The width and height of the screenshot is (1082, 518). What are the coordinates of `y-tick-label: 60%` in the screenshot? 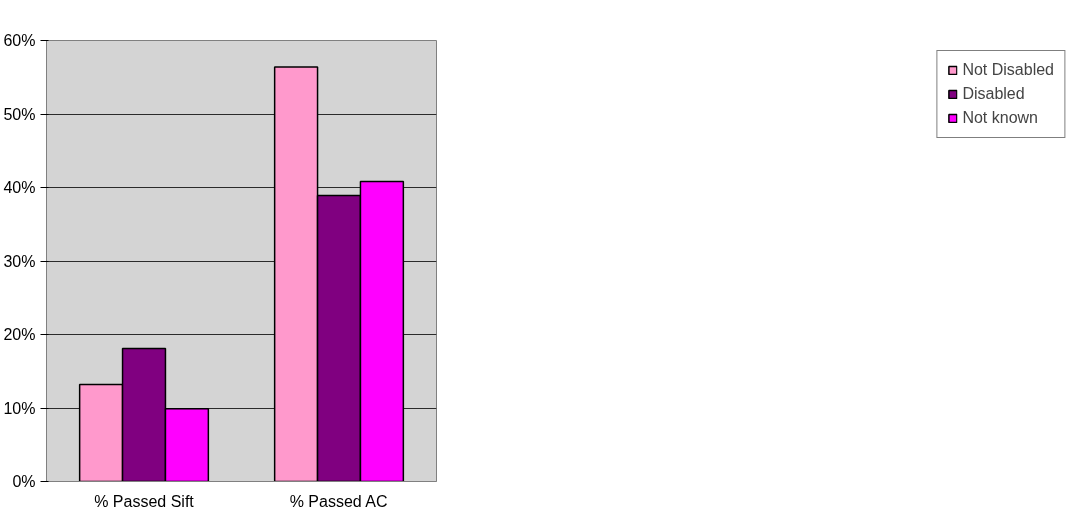 It's located at (19, 40).